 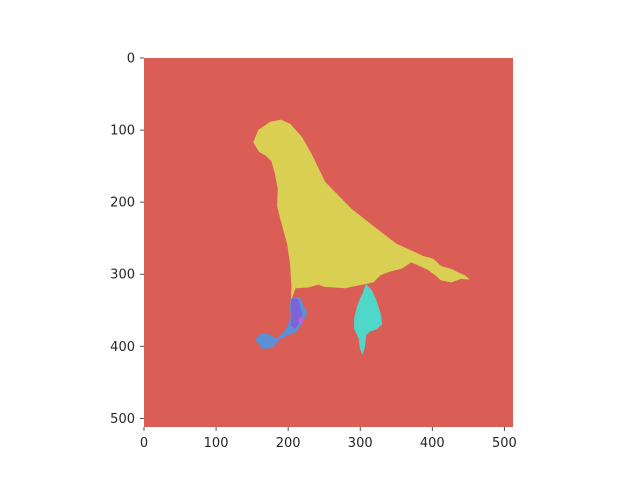 I want to click on y-tick-label: 0, so click(x=131, y=59).